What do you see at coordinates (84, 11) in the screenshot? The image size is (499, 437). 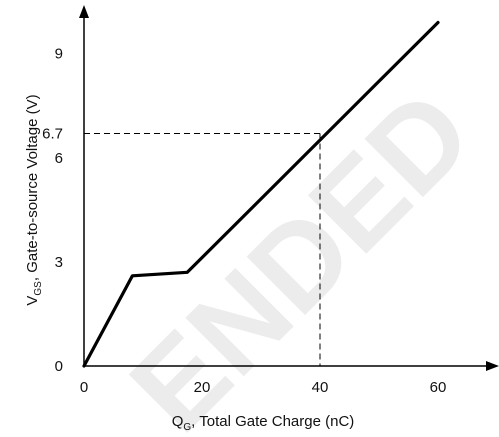 I see `y-axis-arrow` at bounding box center [84, 11].